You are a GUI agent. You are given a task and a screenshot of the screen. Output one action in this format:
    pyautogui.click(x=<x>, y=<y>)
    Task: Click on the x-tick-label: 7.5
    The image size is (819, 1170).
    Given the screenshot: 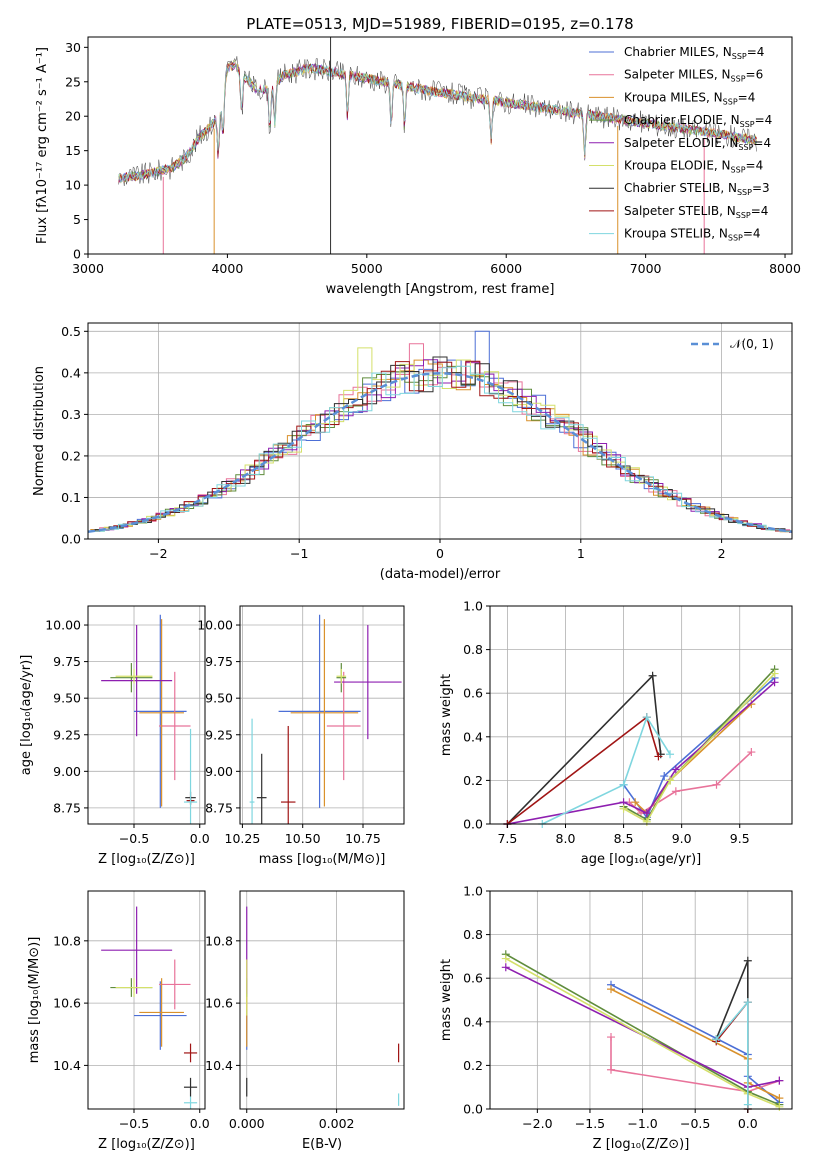 What is the action you would take?
    pyautogui.click(x=507, y=838)
    